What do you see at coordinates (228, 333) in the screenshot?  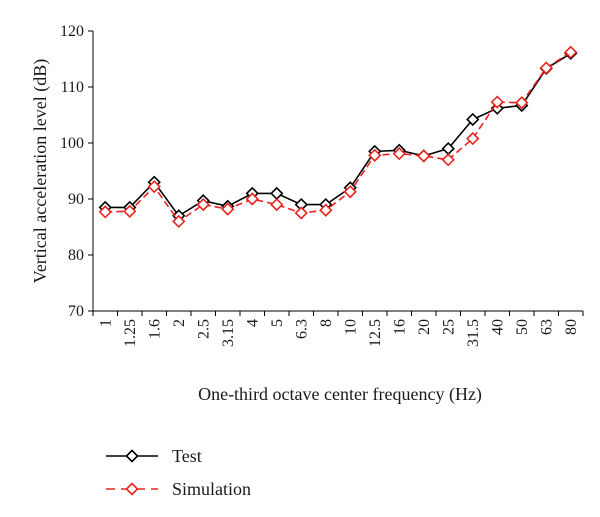 I see `x-tick-label: 3.15` at bounding box center [228, 333].